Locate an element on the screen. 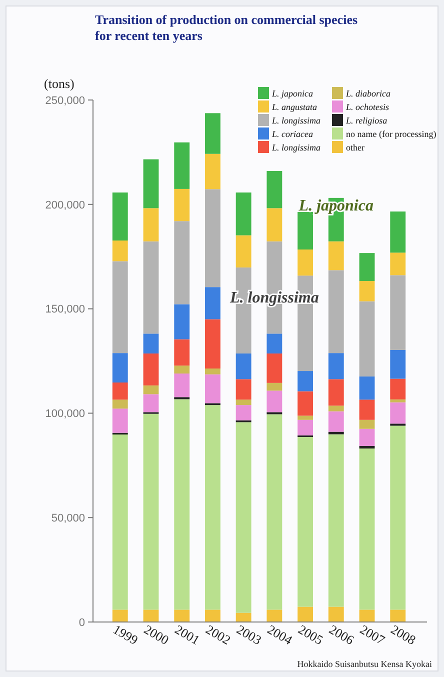 This screenshot has height=677, width=444. x-tick-label: 2000 is located at coordinates (157, 635).